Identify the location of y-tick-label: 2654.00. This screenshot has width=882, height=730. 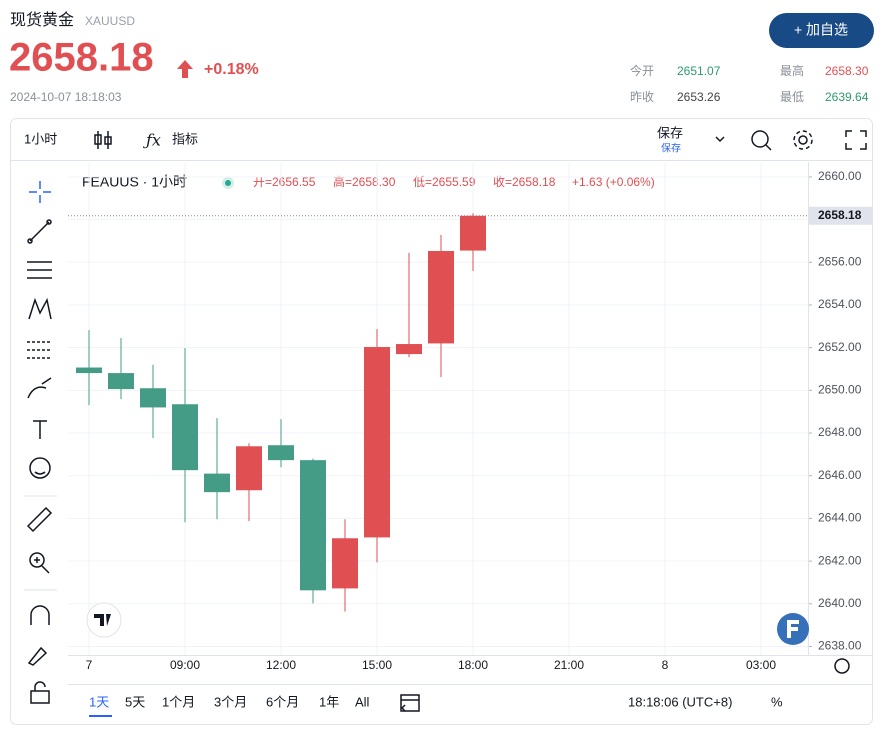
(840, 304).